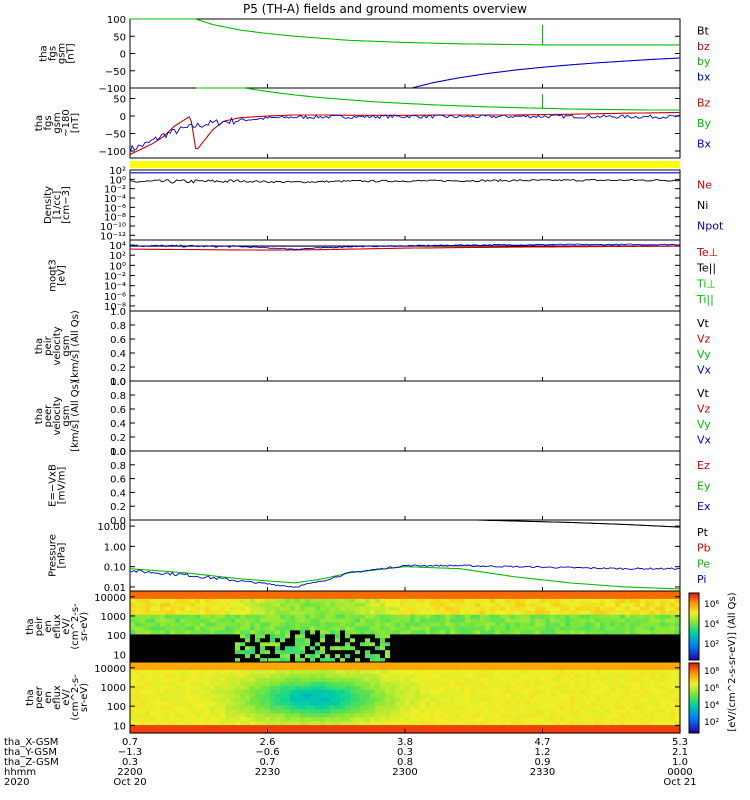 This screenshot has width=750, height=800. I want to click on x-tick-label: 0.7, so click(268, 762).